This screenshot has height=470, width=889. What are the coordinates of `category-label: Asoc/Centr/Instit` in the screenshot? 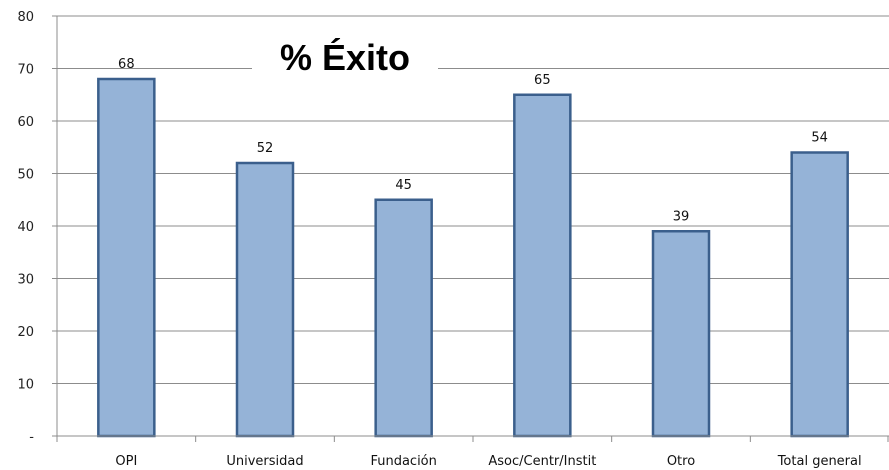 It's located at (542, 461).